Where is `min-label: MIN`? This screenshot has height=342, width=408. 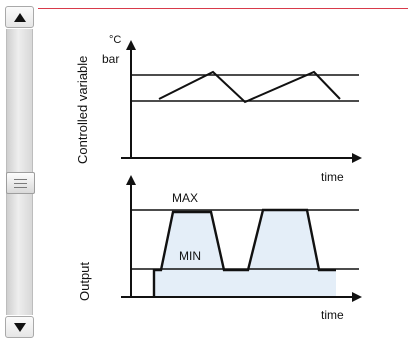 min-label: MIN is located at coordinates (190, 256).